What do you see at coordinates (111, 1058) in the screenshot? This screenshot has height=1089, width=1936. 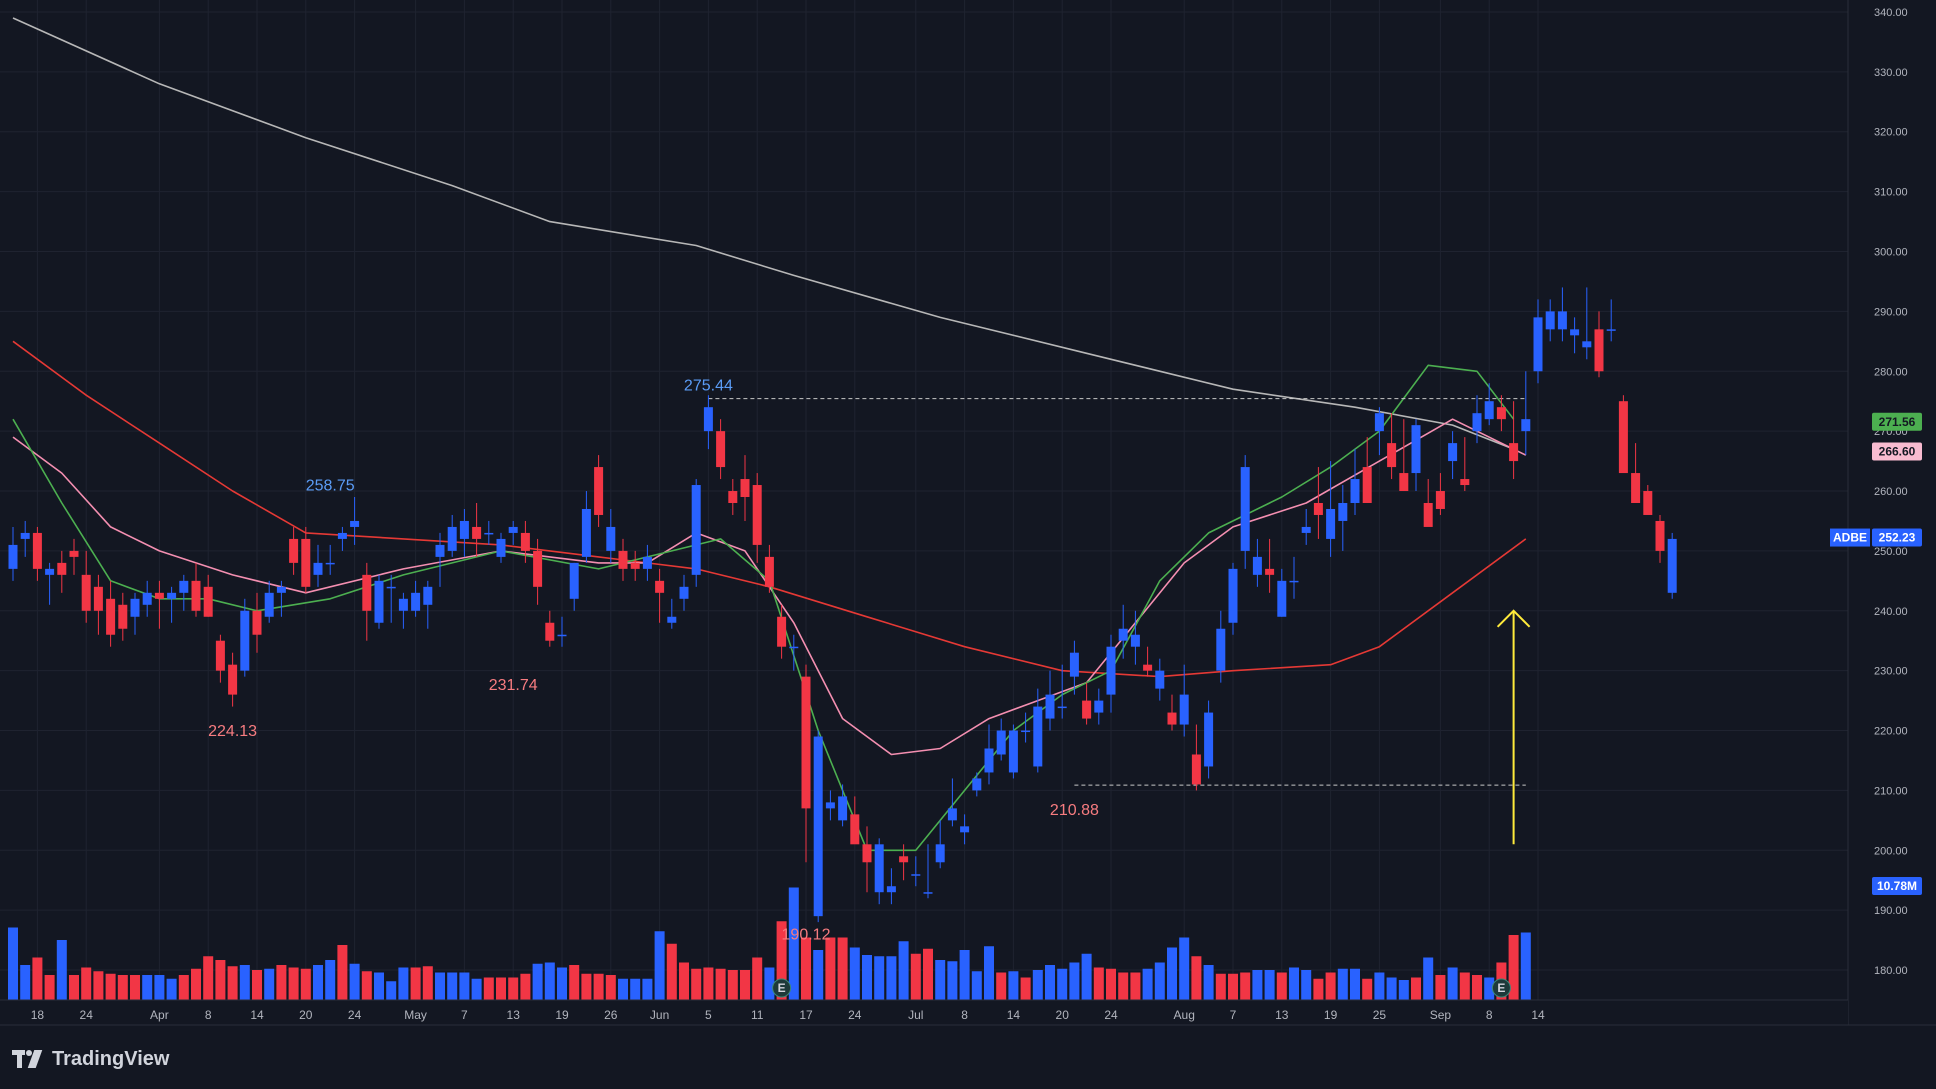 I see `brand-name: TradingView` at bounding box center [111, 1058].